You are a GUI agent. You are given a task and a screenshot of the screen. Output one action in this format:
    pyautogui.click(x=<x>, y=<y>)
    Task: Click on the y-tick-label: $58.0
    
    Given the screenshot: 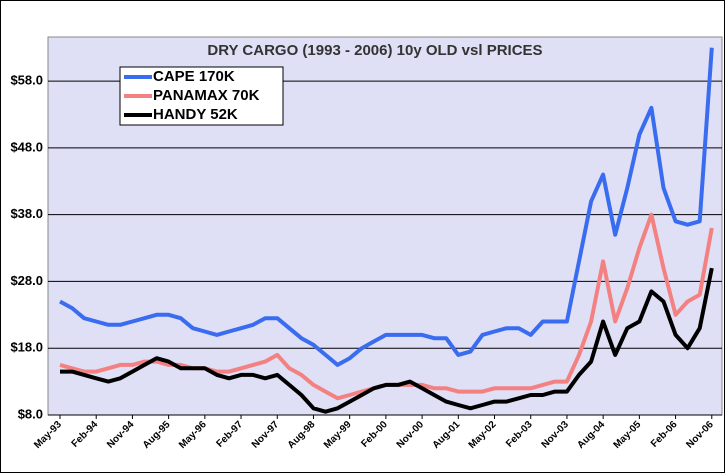 What is the action you would take?
    pyautogui.click(x=26, y=80)
    